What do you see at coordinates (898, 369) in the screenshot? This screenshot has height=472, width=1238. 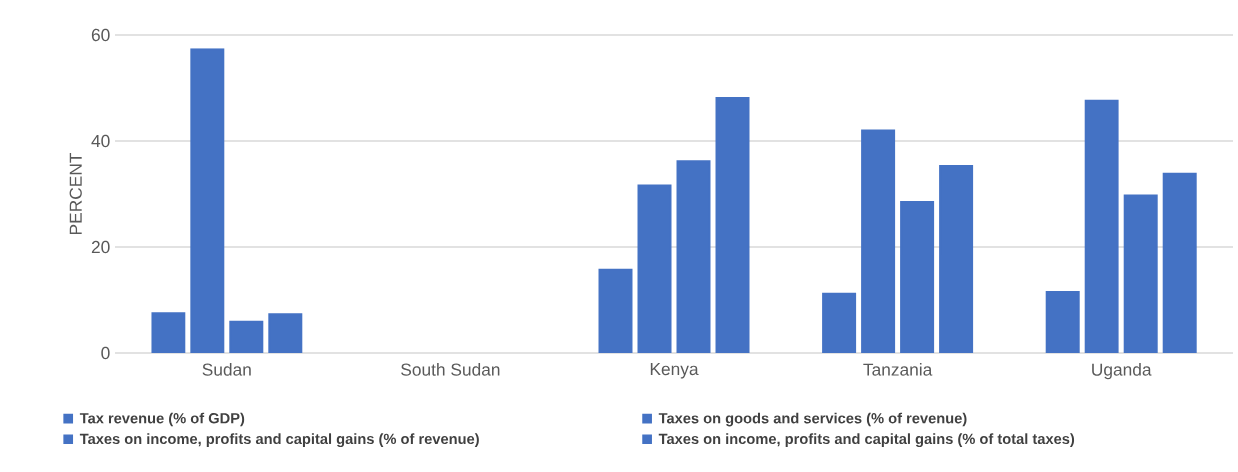 I see `x-tick-label: Tanzania` at bounding box center [898, 369].